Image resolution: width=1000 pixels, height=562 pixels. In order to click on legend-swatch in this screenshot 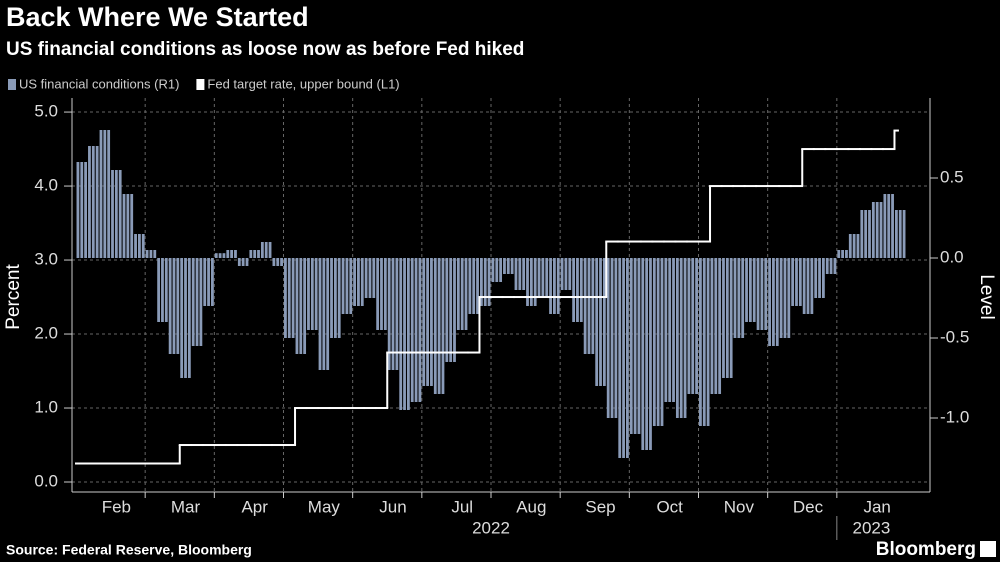, I will do `click(12, 84)`.